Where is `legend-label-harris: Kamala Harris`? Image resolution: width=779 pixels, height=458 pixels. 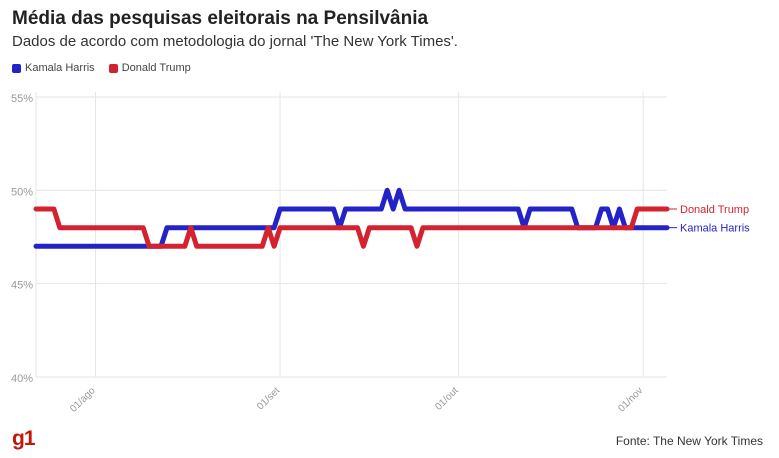
legend-label-harris: Kamala Harris is located at coordinates (60, 68).